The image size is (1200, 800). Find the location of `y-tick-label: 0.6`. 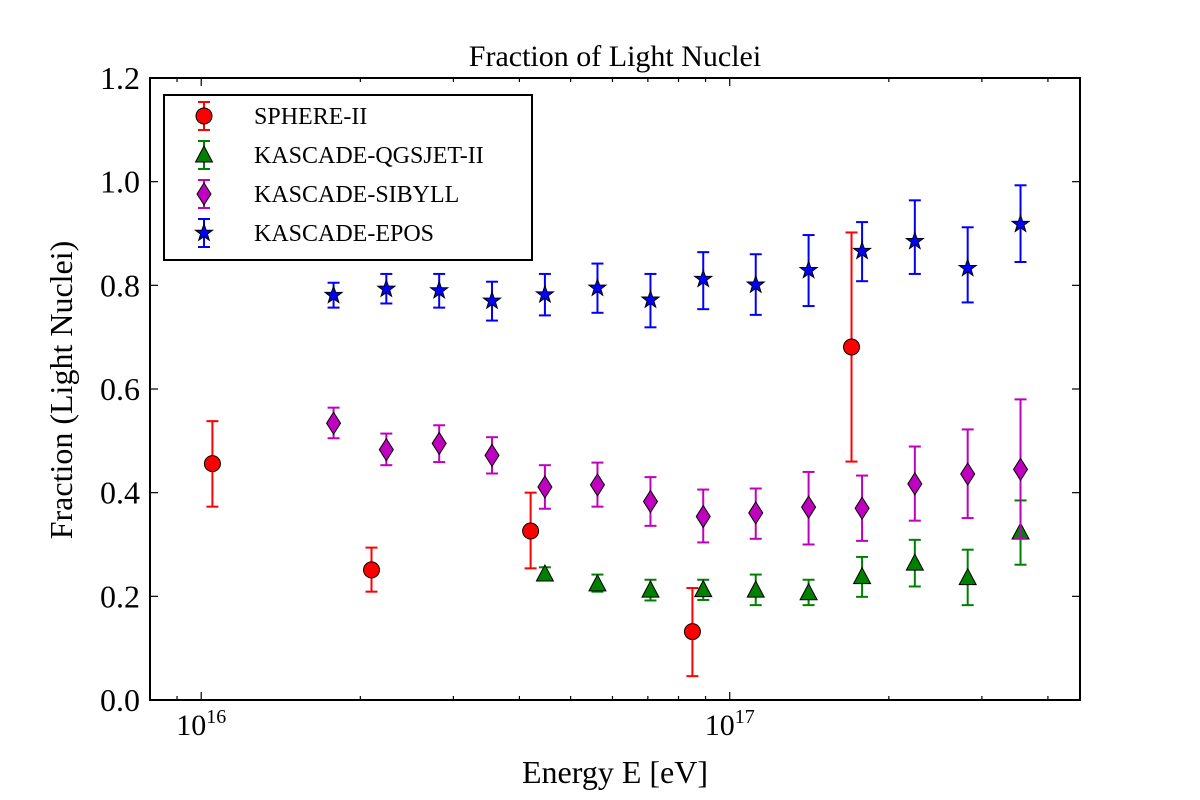

y-tick-label: 0.6 is located at coordinates (120, 389).